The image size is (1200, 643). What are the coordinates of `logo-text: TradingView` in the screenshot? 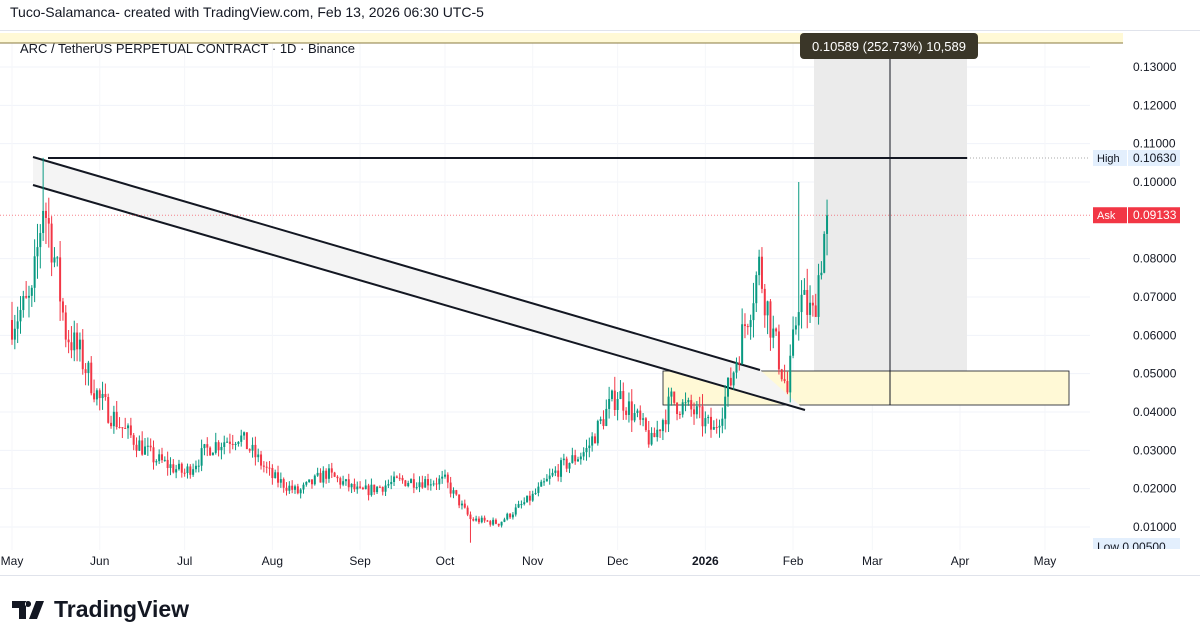 It's located at (122, 609).